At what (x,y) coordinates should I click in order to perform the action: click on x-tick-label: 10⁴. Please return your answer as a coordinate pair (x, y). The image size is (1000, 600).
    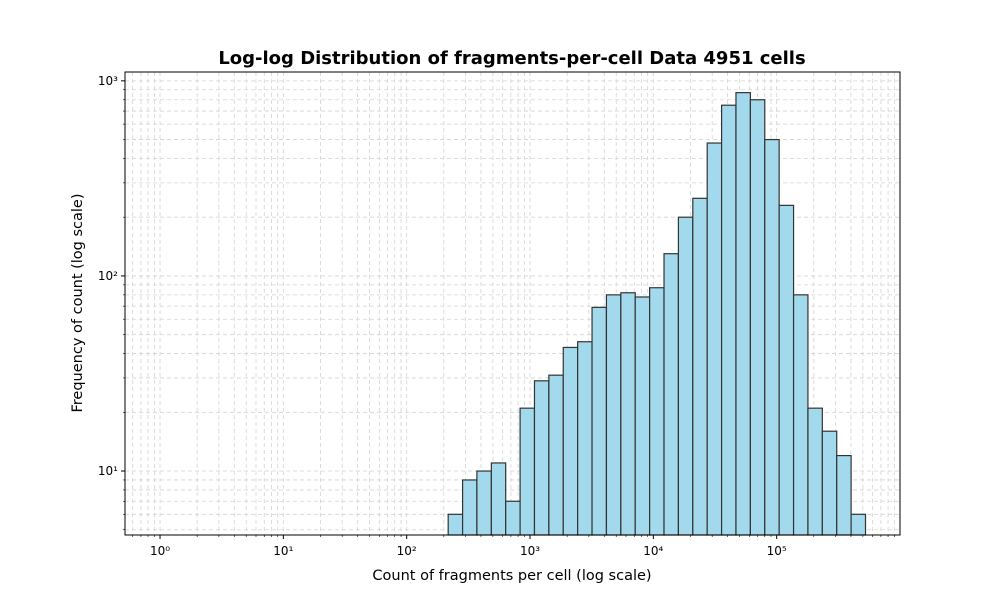
    Looking at the image, I should click on (653, 551).